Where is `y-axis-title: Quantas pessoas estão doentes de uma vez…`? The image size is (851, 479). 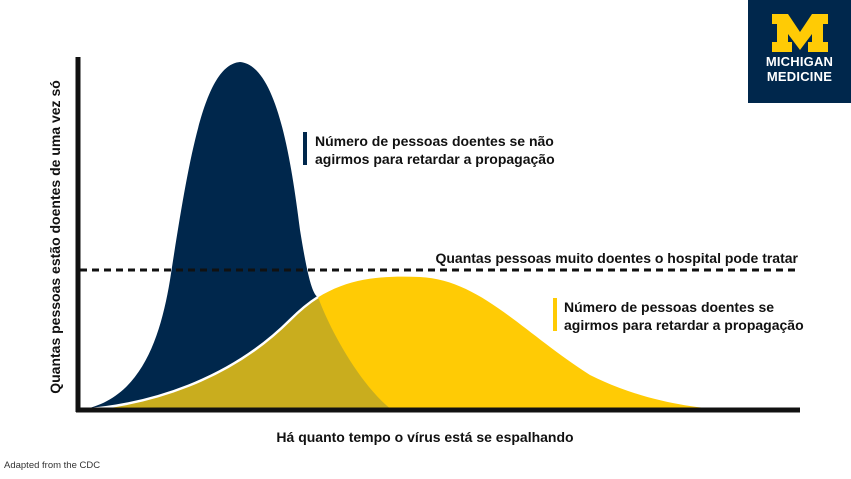
y-axis-title: Quantas pessoas estão doentes de uma vez… is located at coordinates (55, 237).